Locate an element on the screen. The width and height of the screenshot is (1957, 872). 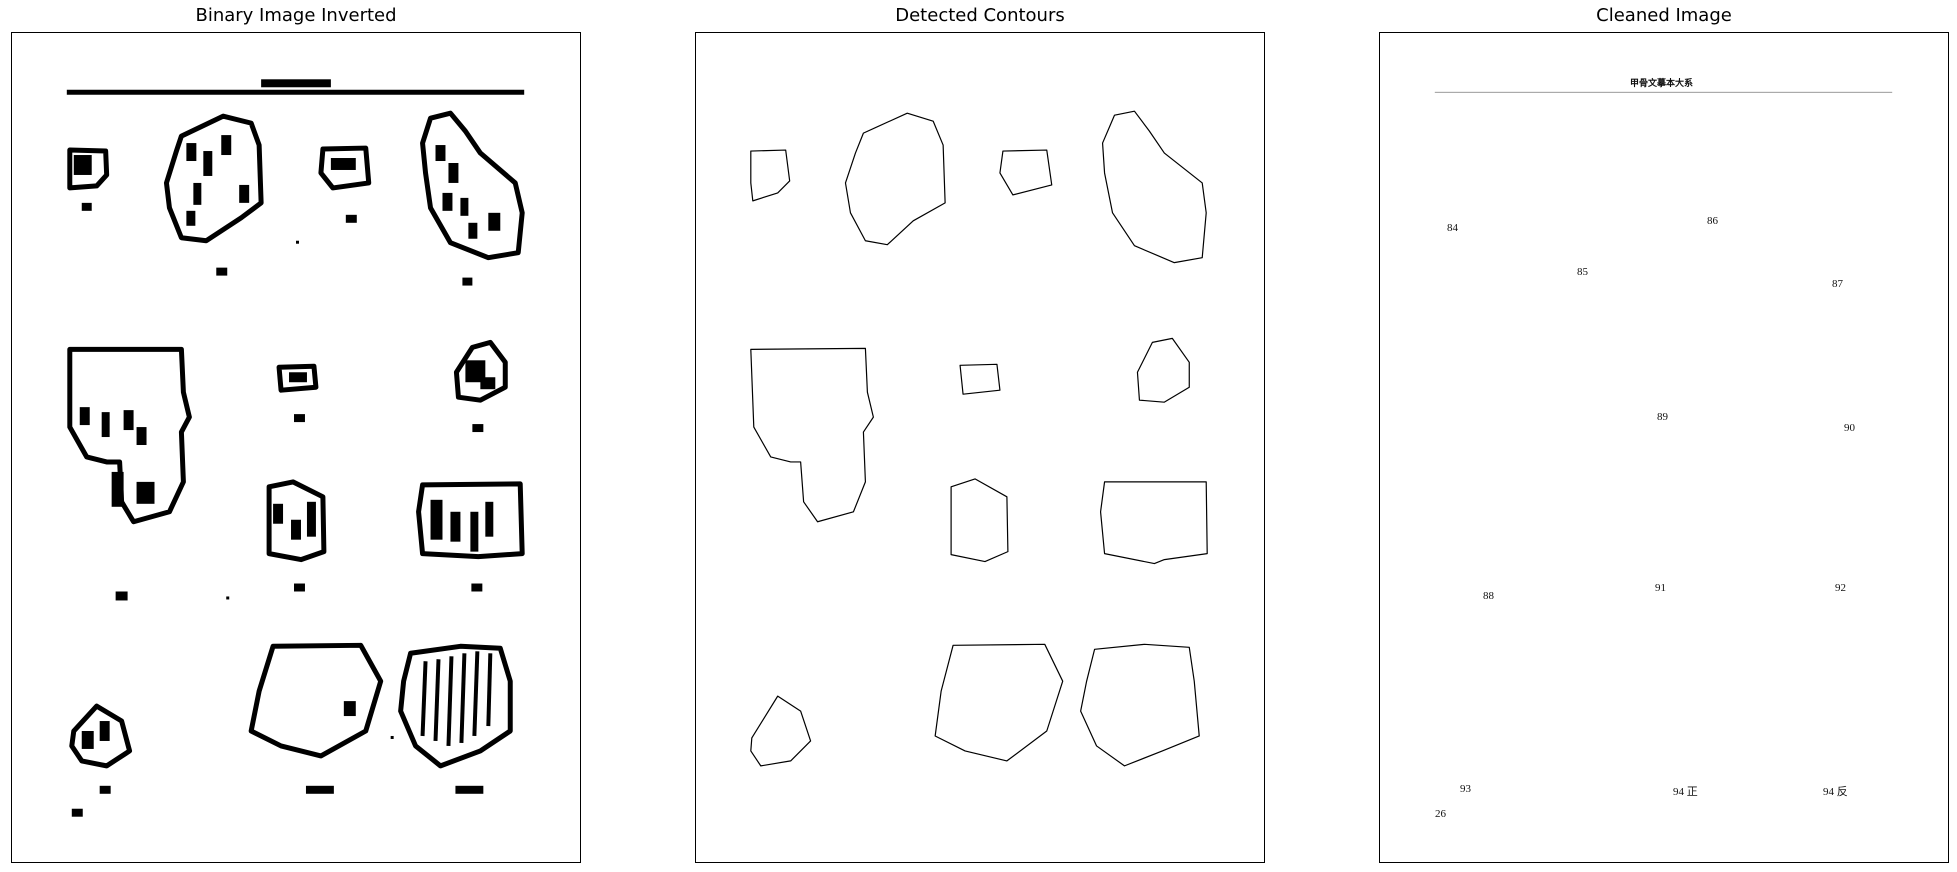
fragment-label: 87 is located at coordinates (1837, 284).